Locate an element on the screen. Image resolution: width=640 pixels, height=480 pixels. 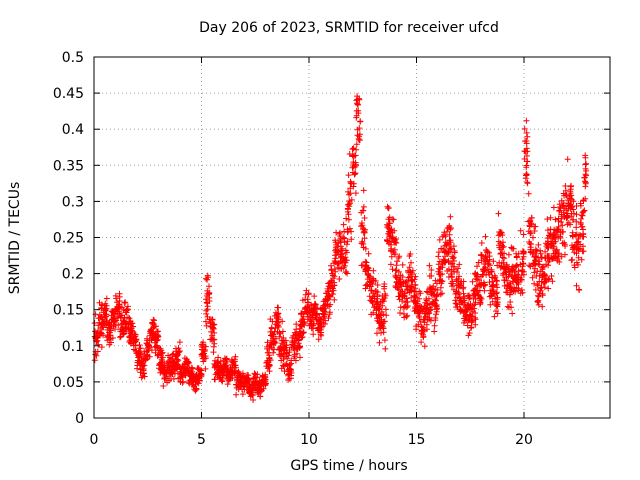
x-tick-label: 5 is located at coordinates (201, 440).